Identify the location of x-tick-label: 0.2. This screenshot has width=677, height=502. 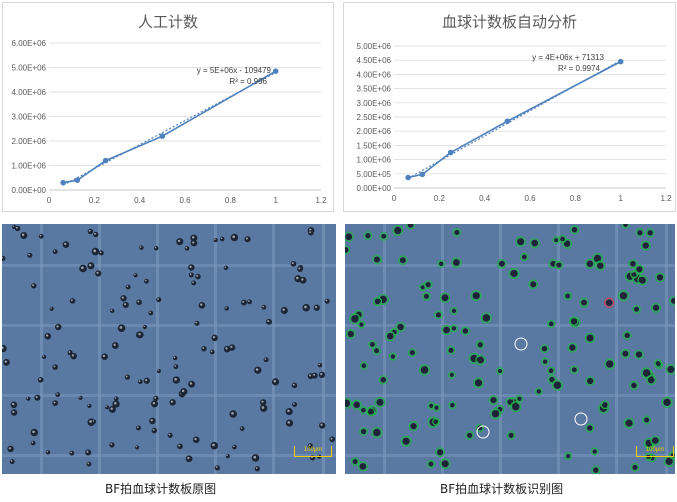
(440, 198).